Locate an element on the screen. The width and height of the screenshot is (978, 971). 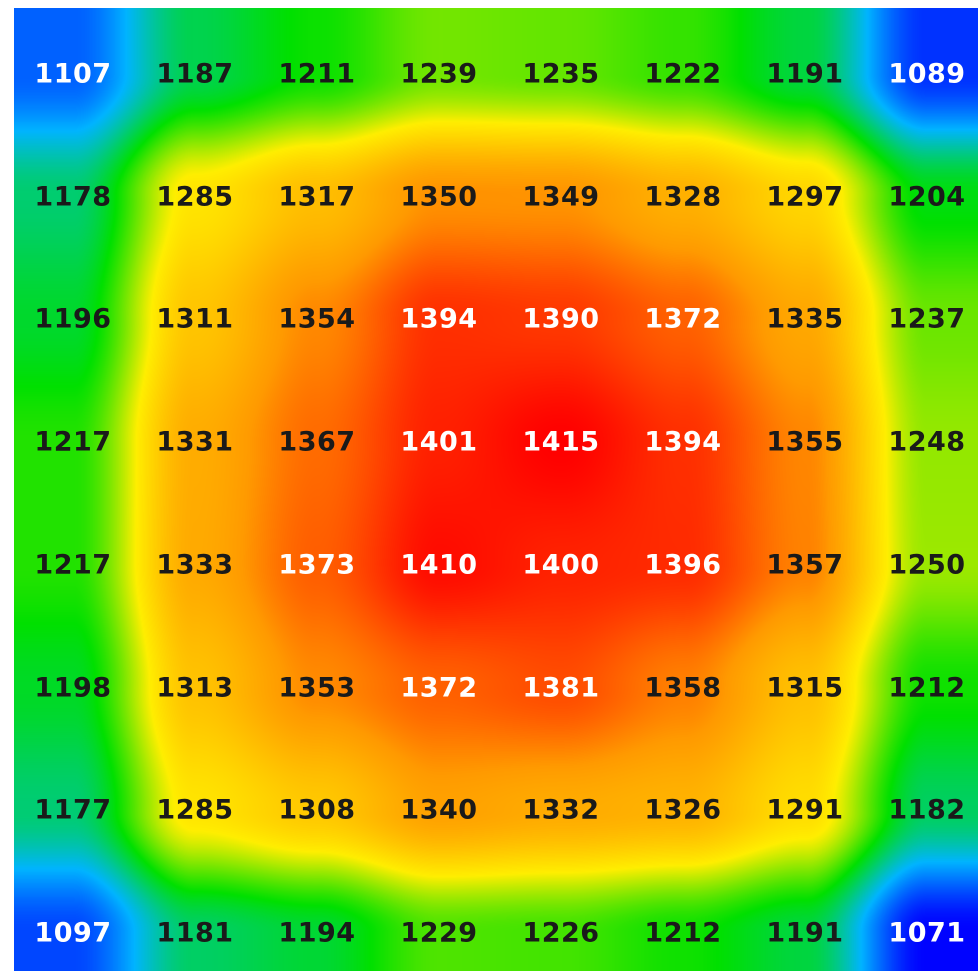
cell-value-r6-c7: 1315 is located at coordinates (805, 687).